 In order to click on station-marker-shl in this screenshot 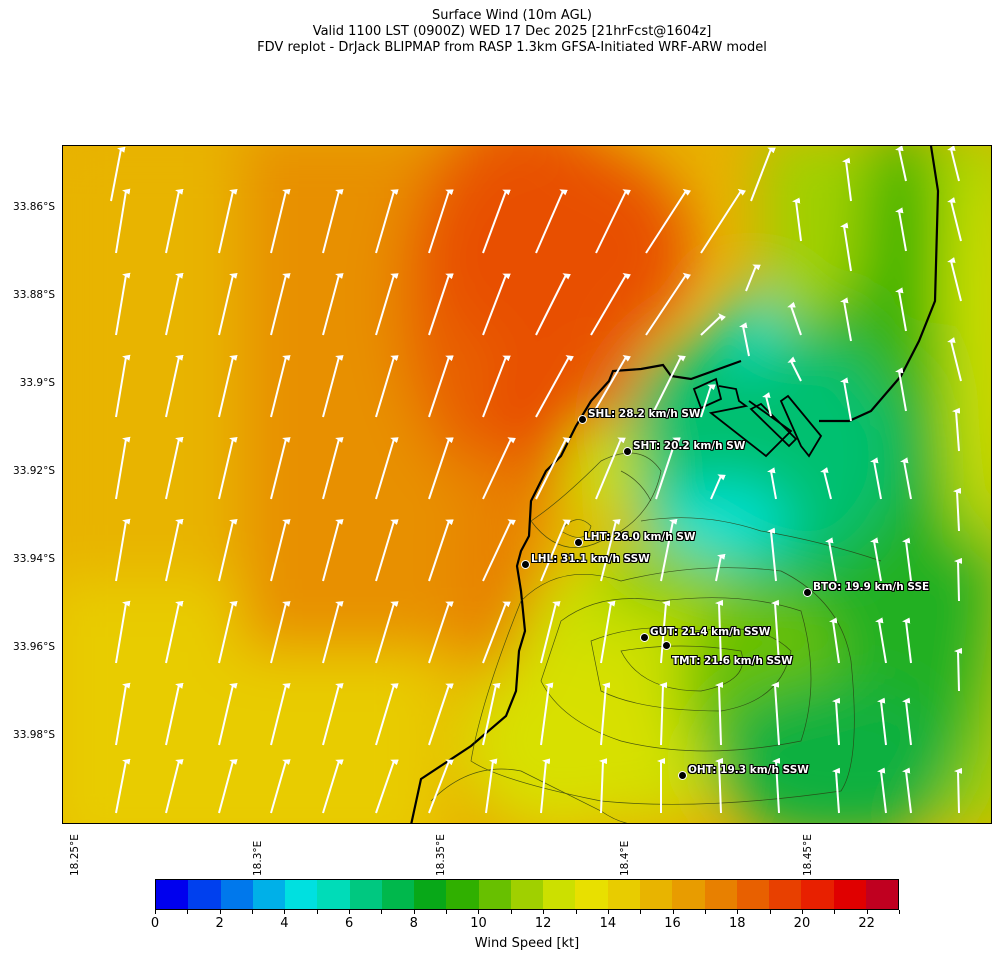, I will do `click(582, 419)`.